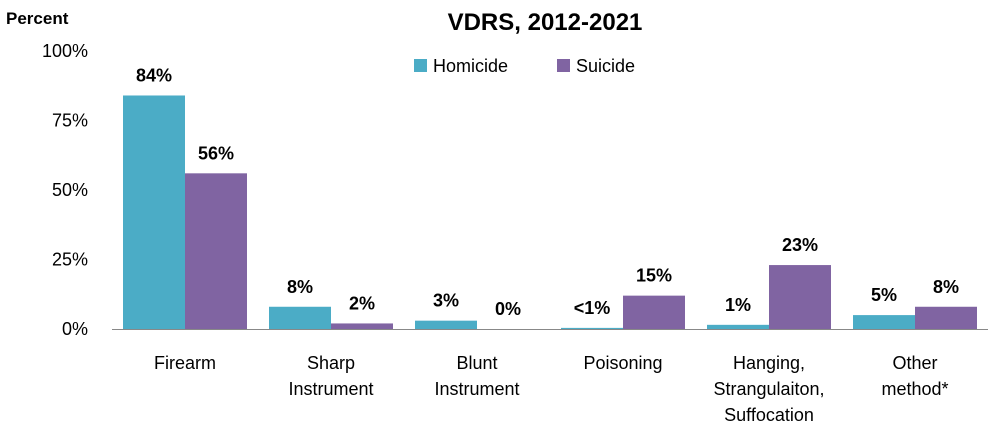 This screenshot has height=439, width=990. What do you see at coordinates (300, 287) in the screenshot?
I see `data-label-homicide: 8%` at bounding box center [300, 287].